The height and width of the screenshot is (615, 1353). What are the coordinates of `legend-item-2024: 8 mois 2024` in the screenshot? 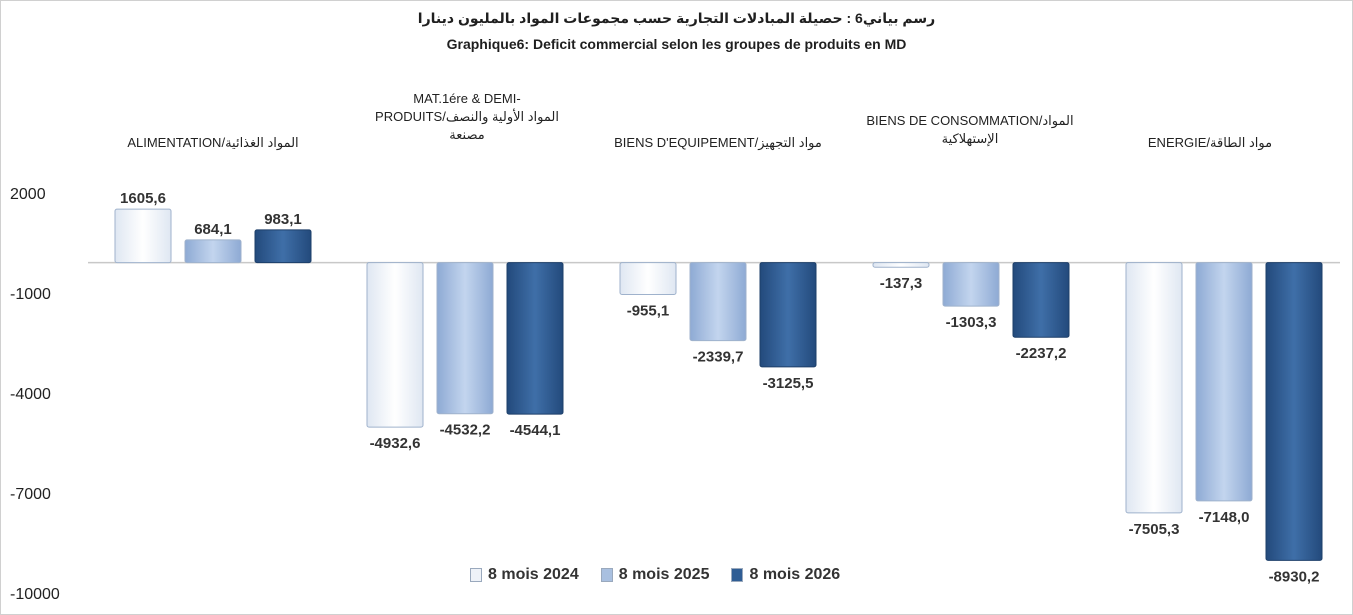 It's located at (524, 575).